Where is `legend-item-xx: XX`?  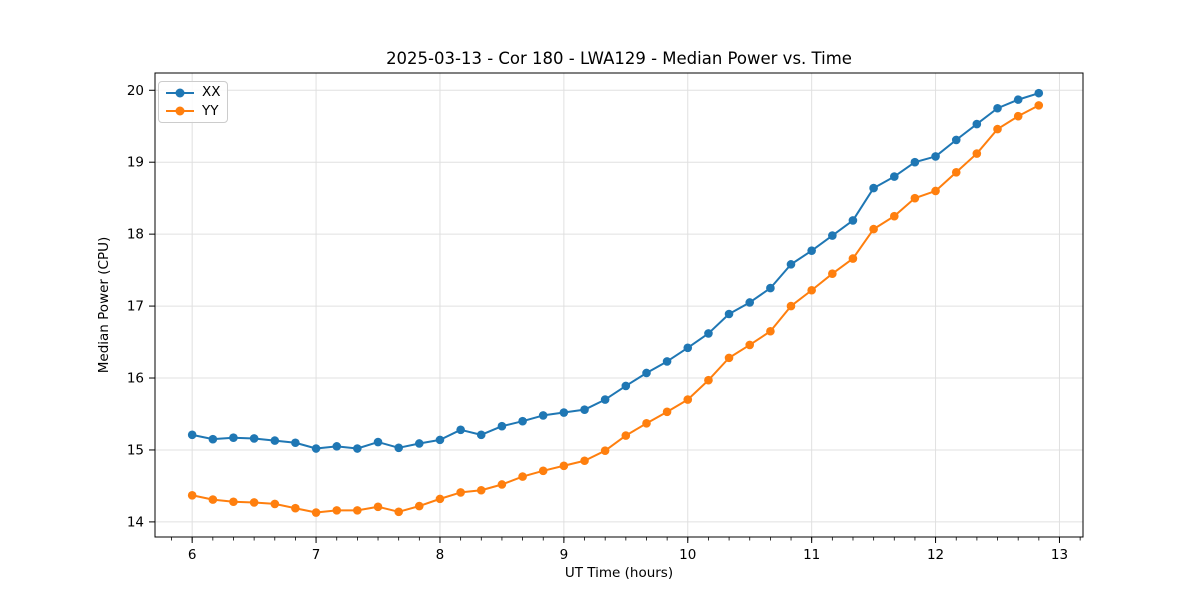
legend-item-xx: XX is located at coordinates (193, 93).